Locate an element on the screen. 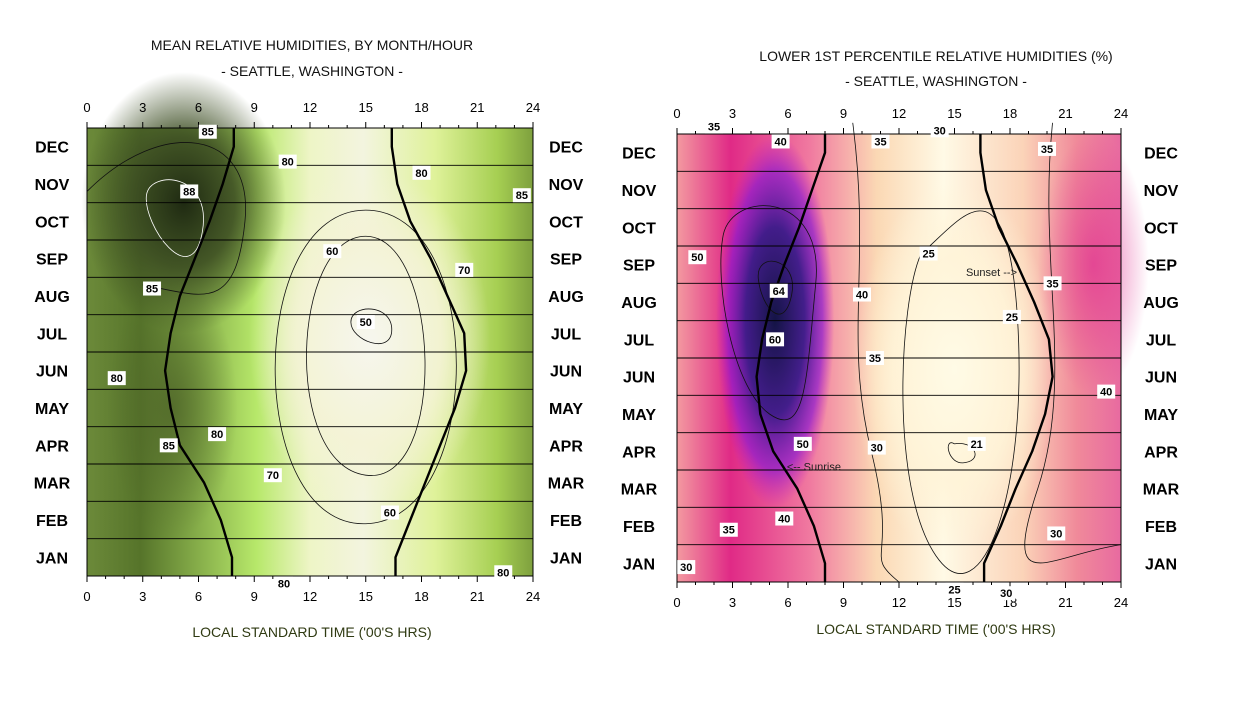  y-tick-label-right: JAN is located at coordinates (1161, 564).